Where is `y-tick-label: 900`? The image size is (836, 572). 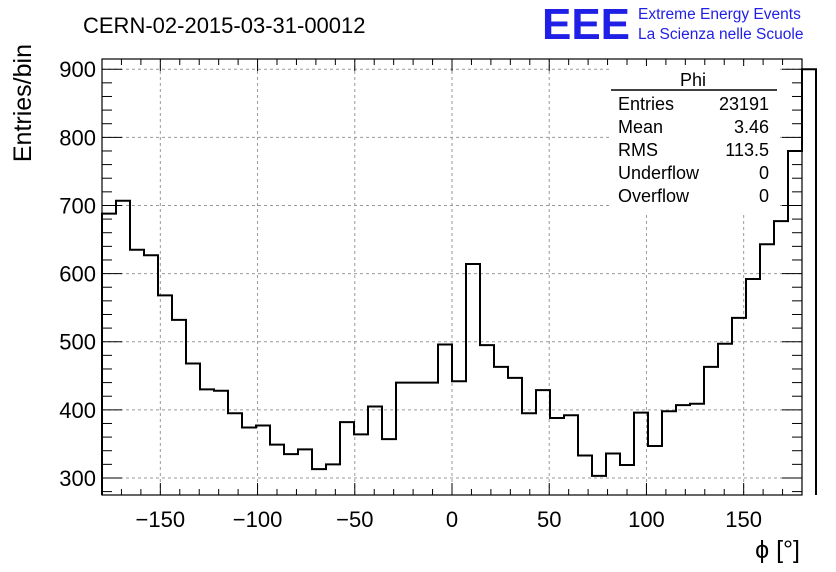 y-tick-label: 900 is located at coordinates (77, 69).